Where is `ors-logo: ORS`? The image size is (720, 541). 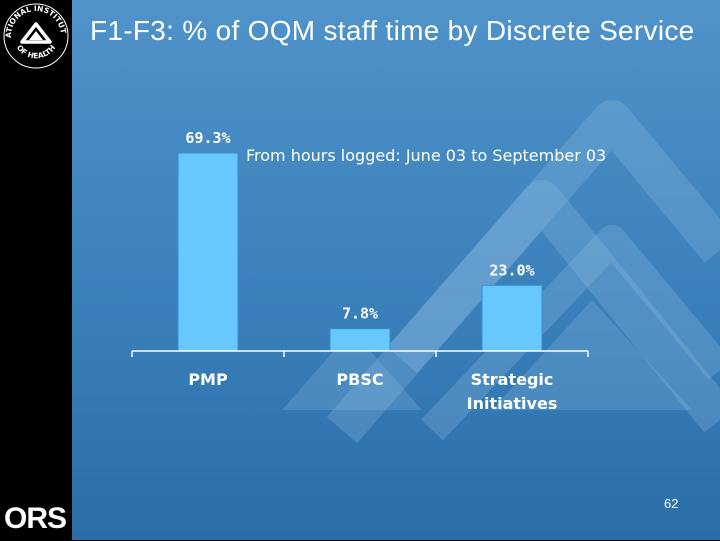
ors-logo: ORS is located at coordinates (36, 516).